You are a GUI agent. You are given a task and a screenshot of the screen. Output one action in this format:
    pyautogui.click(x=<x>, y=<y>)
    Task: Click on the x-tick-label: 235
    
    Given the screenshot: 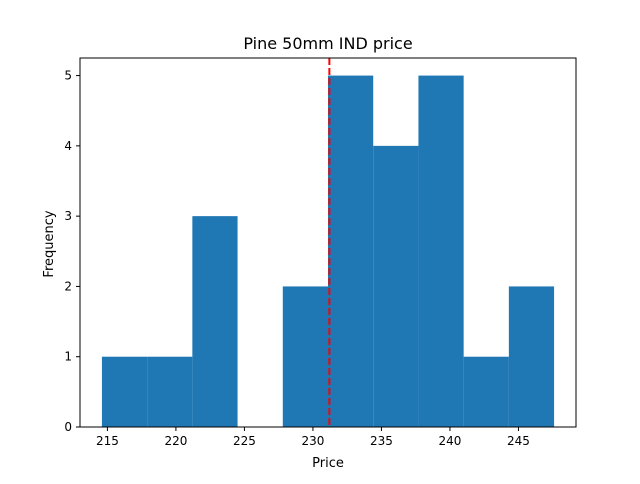 What is the action you would take?
    pyautogui.click(x=381, y=441)
    